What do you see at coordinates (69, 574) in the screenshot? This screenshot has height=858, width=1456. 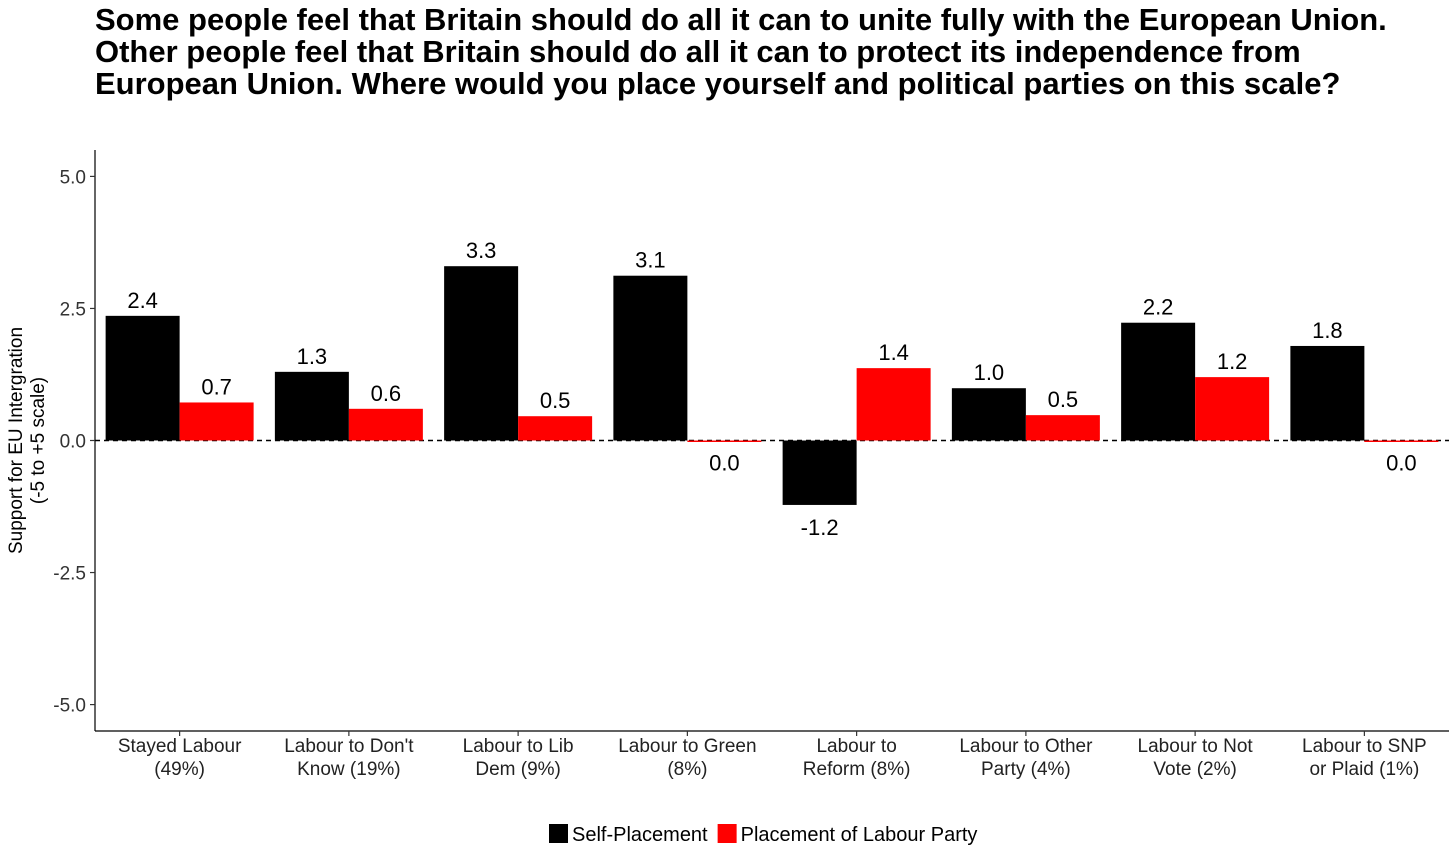 I see `y-tick-label: -2.5` at bounding box center [69, 574].